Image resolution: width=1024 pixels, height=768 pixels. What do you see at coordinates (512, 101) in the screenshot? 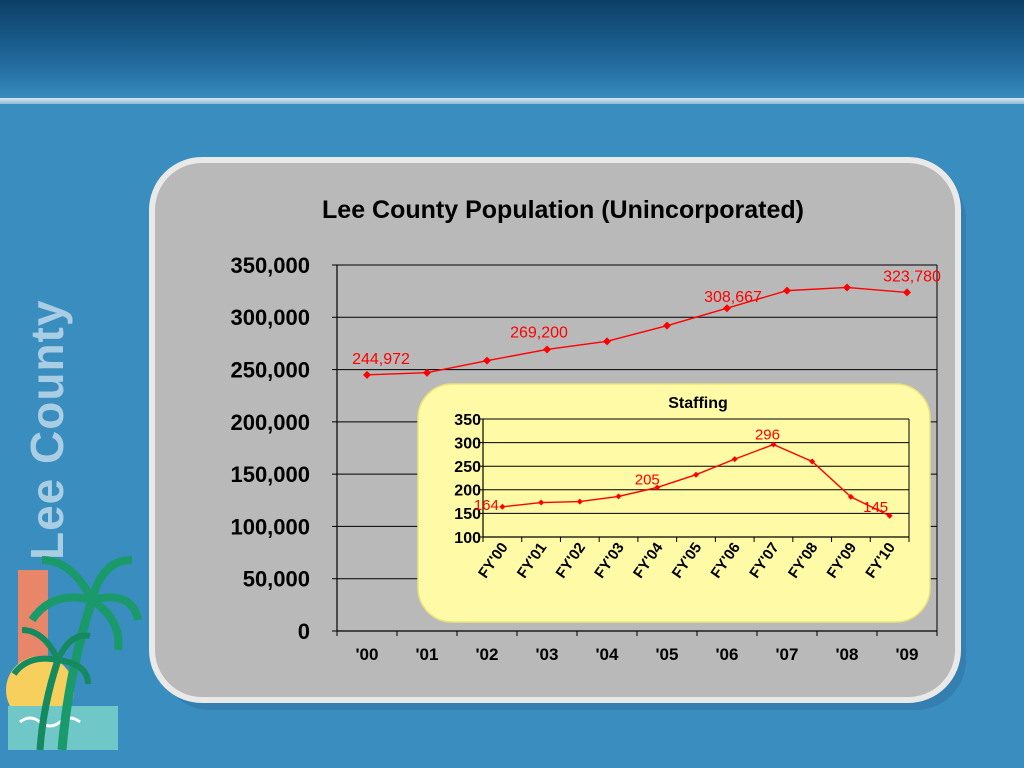
I see `banner-divider` at bounding box center [512, 101].